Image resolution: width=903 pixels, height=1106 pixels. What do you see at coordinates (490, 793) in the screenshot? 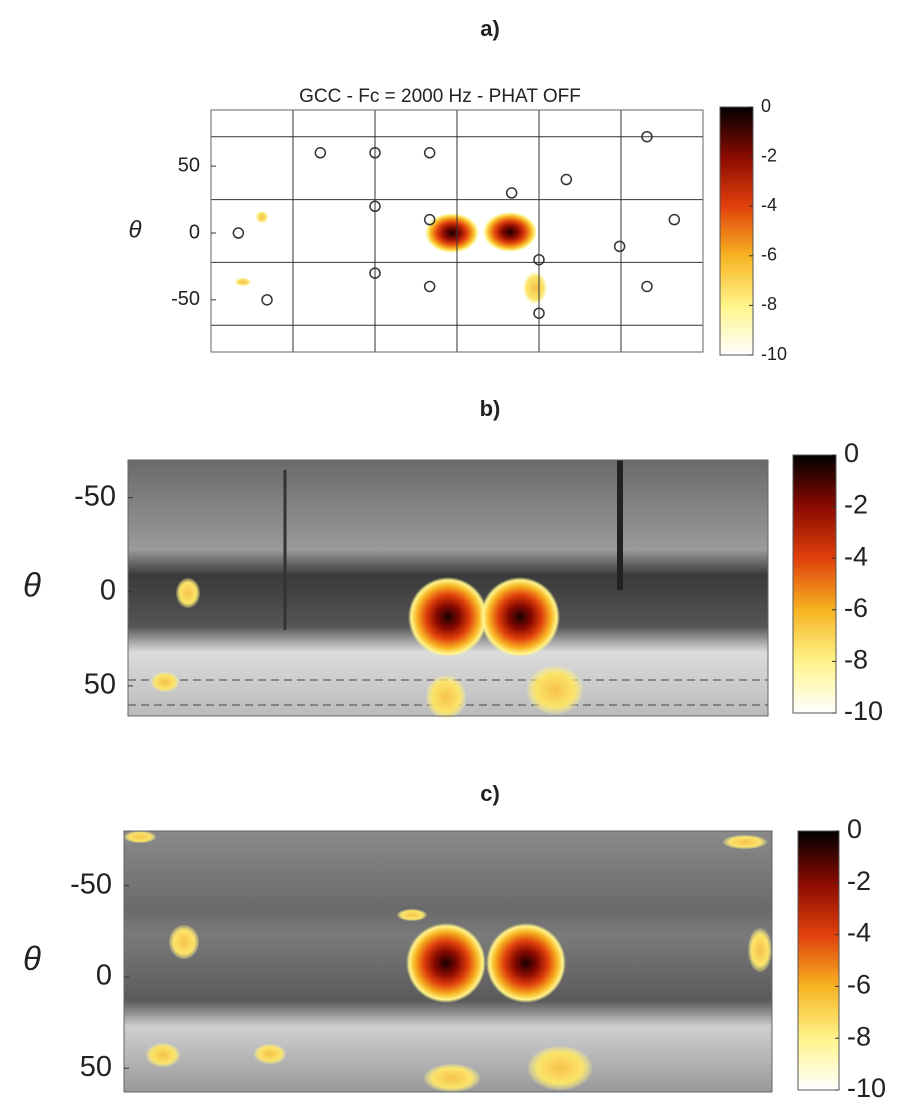
I see `panel-title: c)` at bounding box center [490, 793].